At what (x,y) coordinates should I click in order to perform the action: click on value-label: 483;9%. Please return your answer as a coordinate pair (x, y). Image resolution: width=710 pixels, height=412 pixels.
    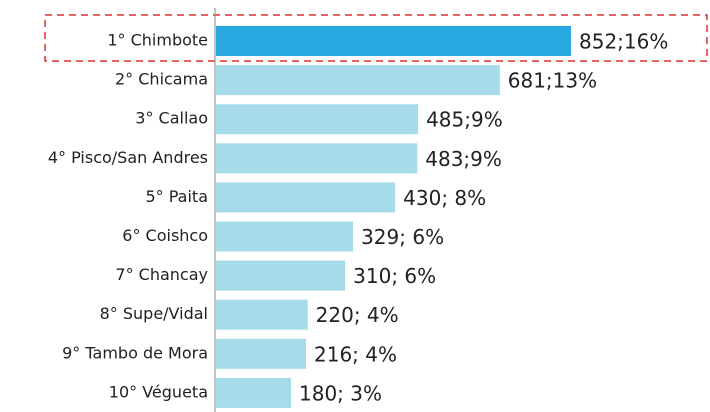
    Looking at the image, I should click on (463, 159).